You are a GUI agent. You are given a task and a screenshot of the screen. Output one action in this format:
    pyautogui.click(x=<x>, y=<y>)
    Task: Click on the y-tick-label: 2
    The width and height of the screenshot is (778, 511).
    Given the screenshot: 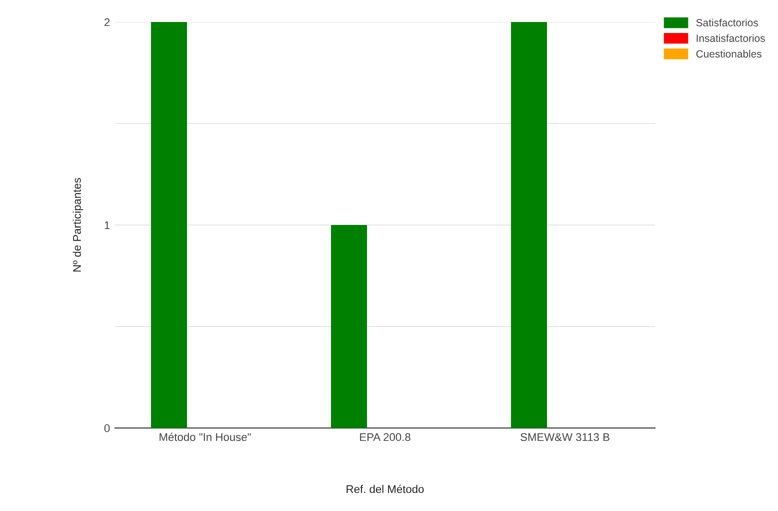 What is the action you would take?
    pyautogui.click(x=107, y=22)
    